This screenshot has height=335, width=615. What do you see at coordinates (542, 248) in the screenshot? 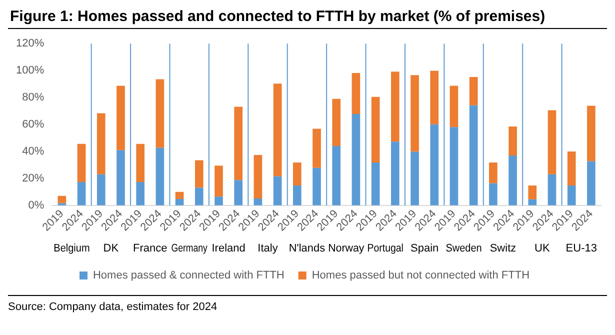
I see `text: UK` at bounding box center [542, 248].